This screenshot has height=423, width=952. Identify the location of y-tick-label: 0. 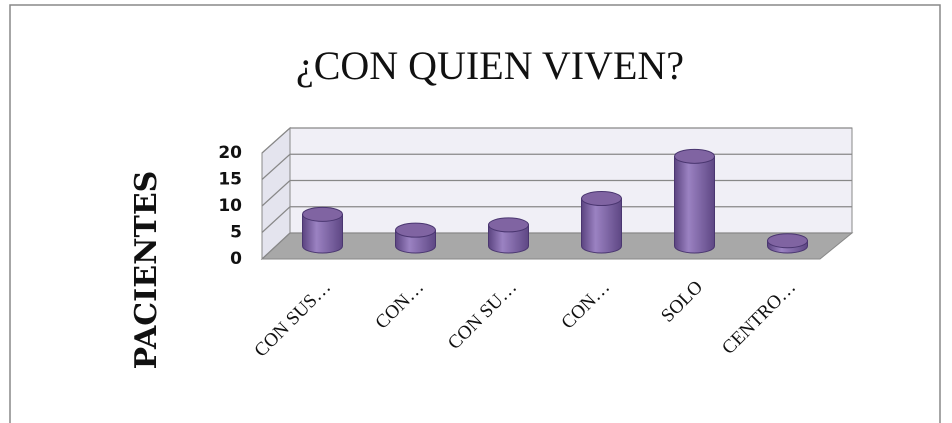
(236, 259).